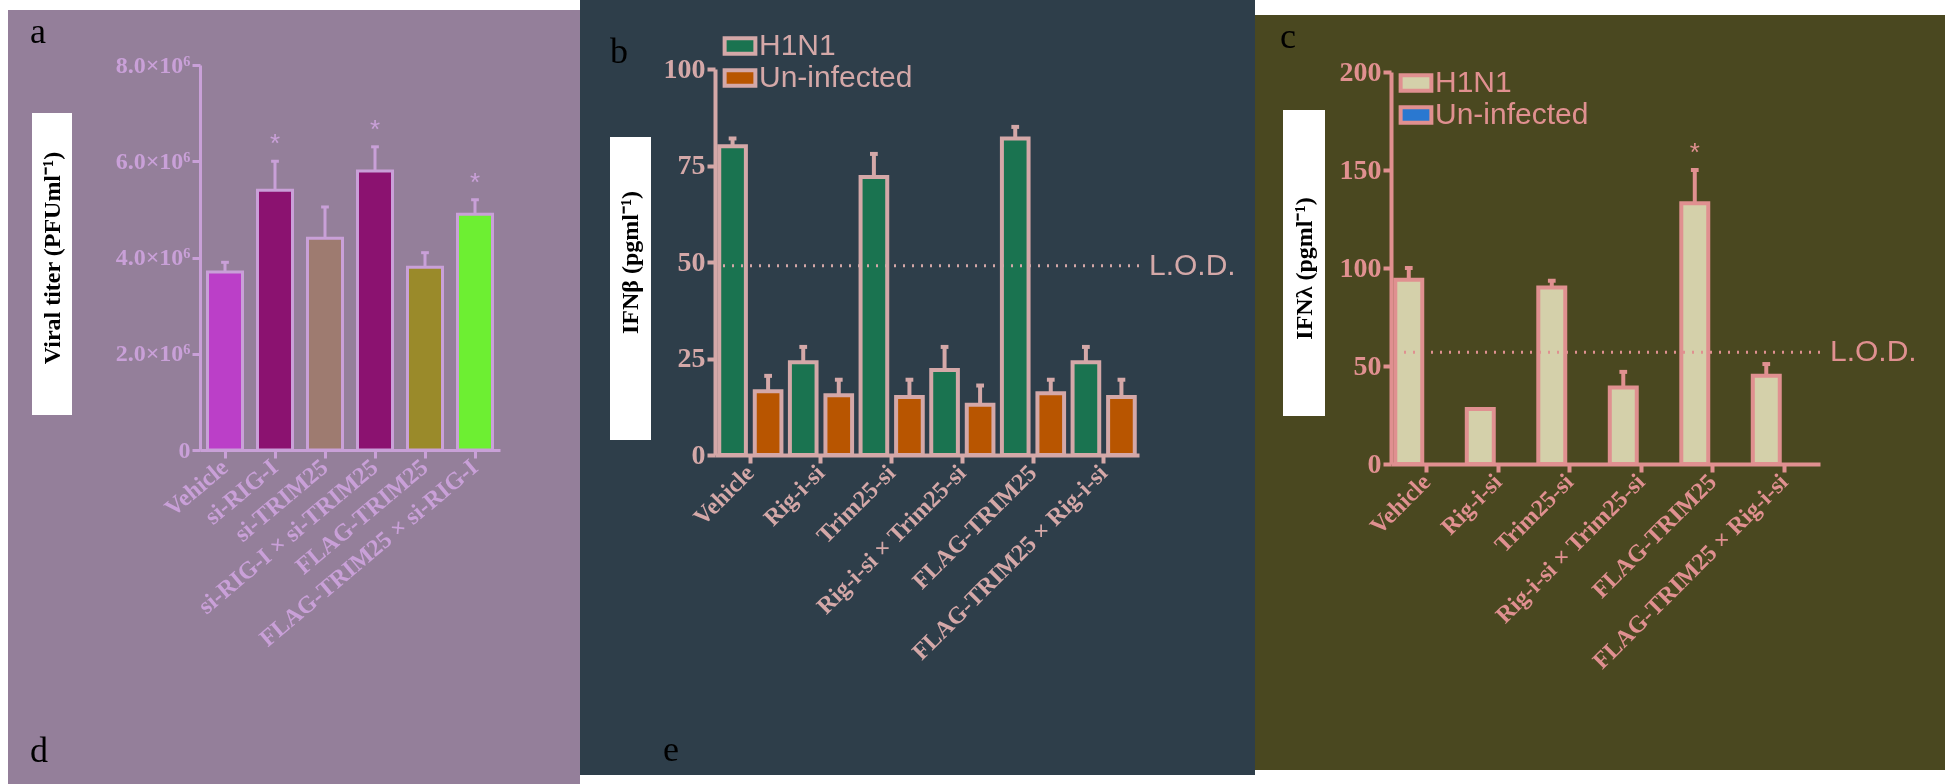  I want to click on text: e, so click(671, 749).